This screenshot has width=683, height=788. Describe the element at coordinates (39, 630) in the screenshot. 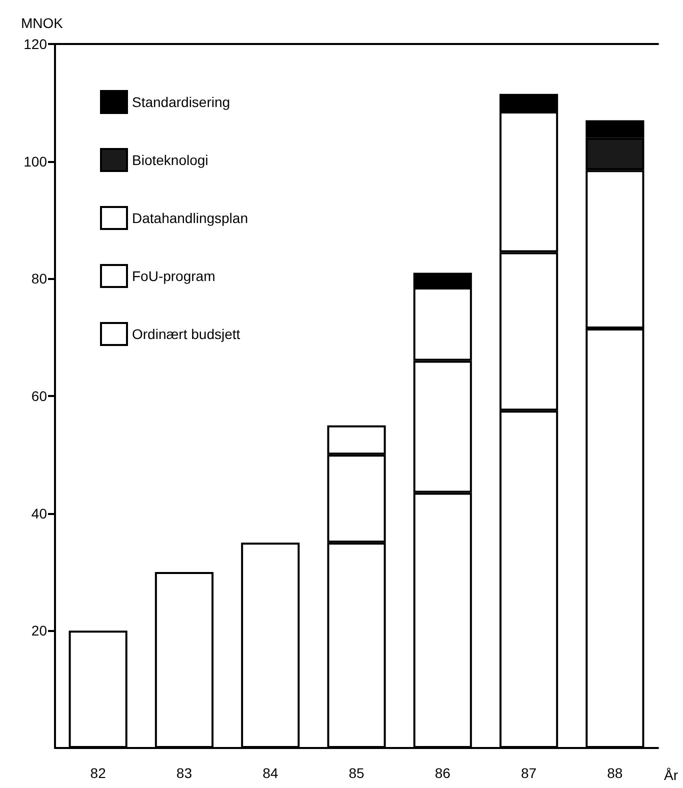

I see `y-tick-label: 20` at that location.